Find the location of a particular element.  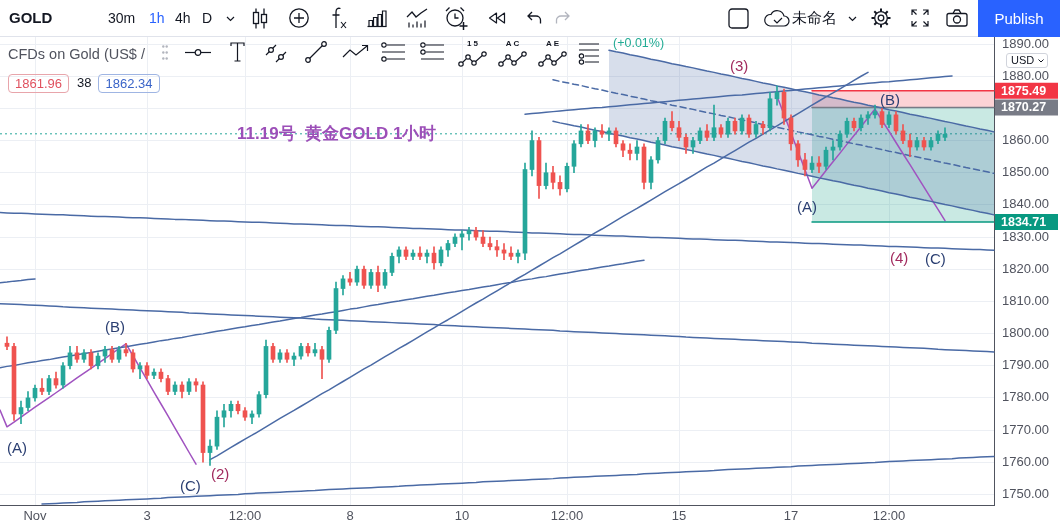

annotation: 1862.34 is located at coordinates (129, 83).